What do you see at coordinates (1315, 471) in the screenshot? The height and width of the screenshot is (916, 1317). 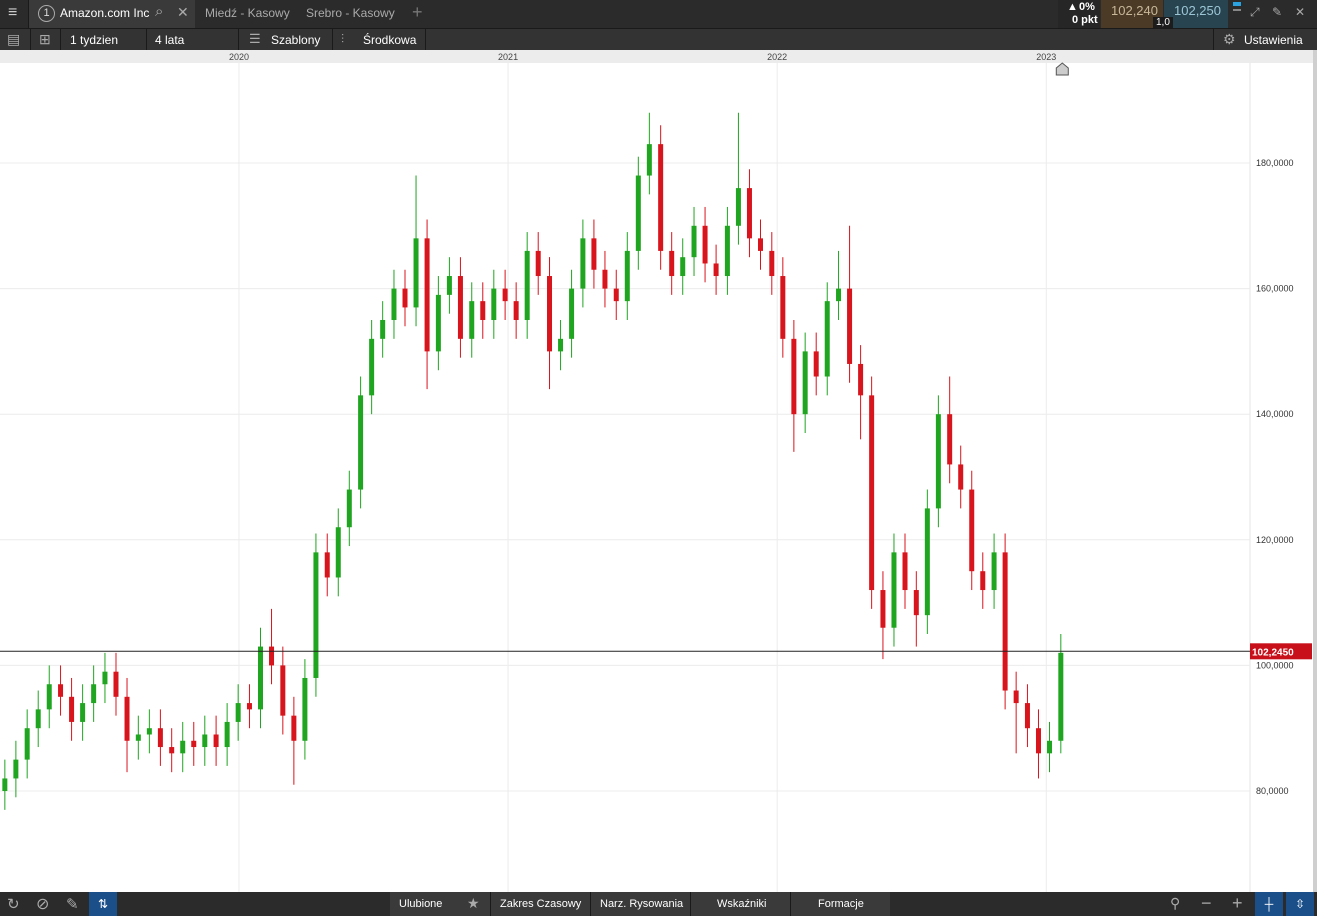 I see `scrollbar` at bounding box center [1315, 471].